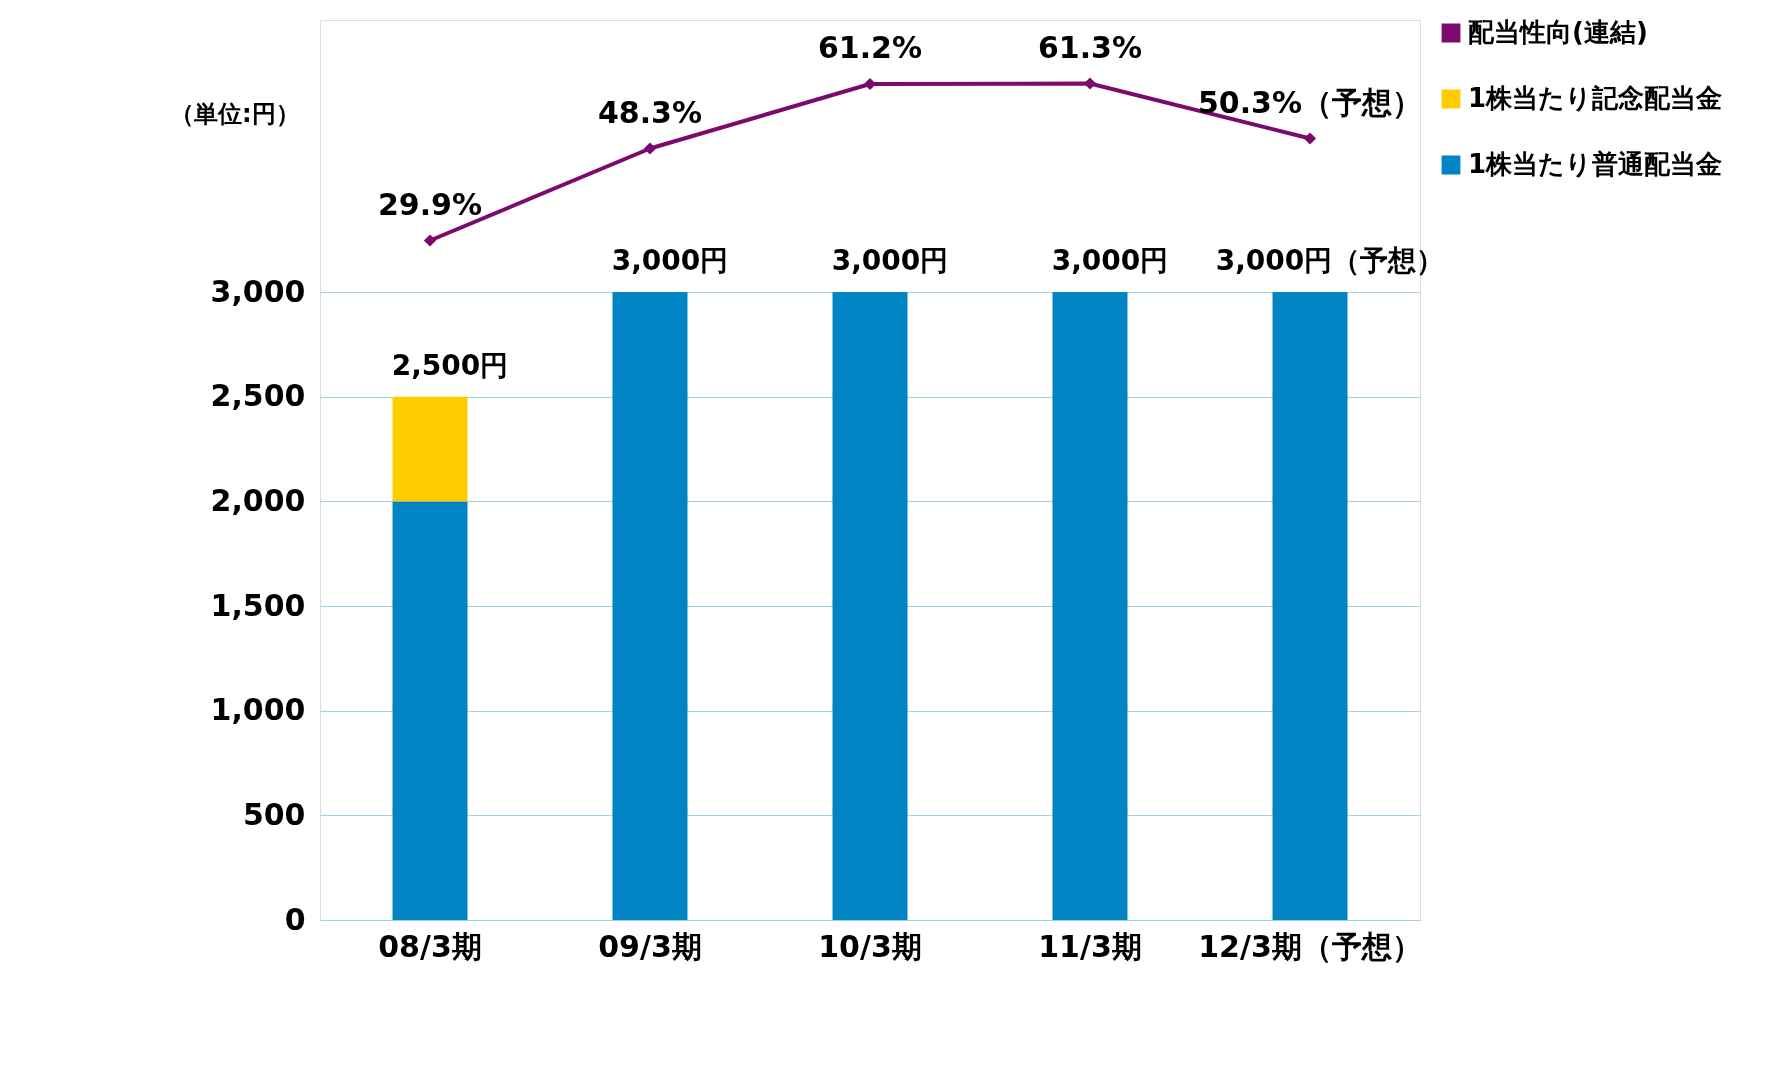 The image size is (1783, 1067). I want to click on x-tick-label: 12/3期（予想）, so click(1310, 946).